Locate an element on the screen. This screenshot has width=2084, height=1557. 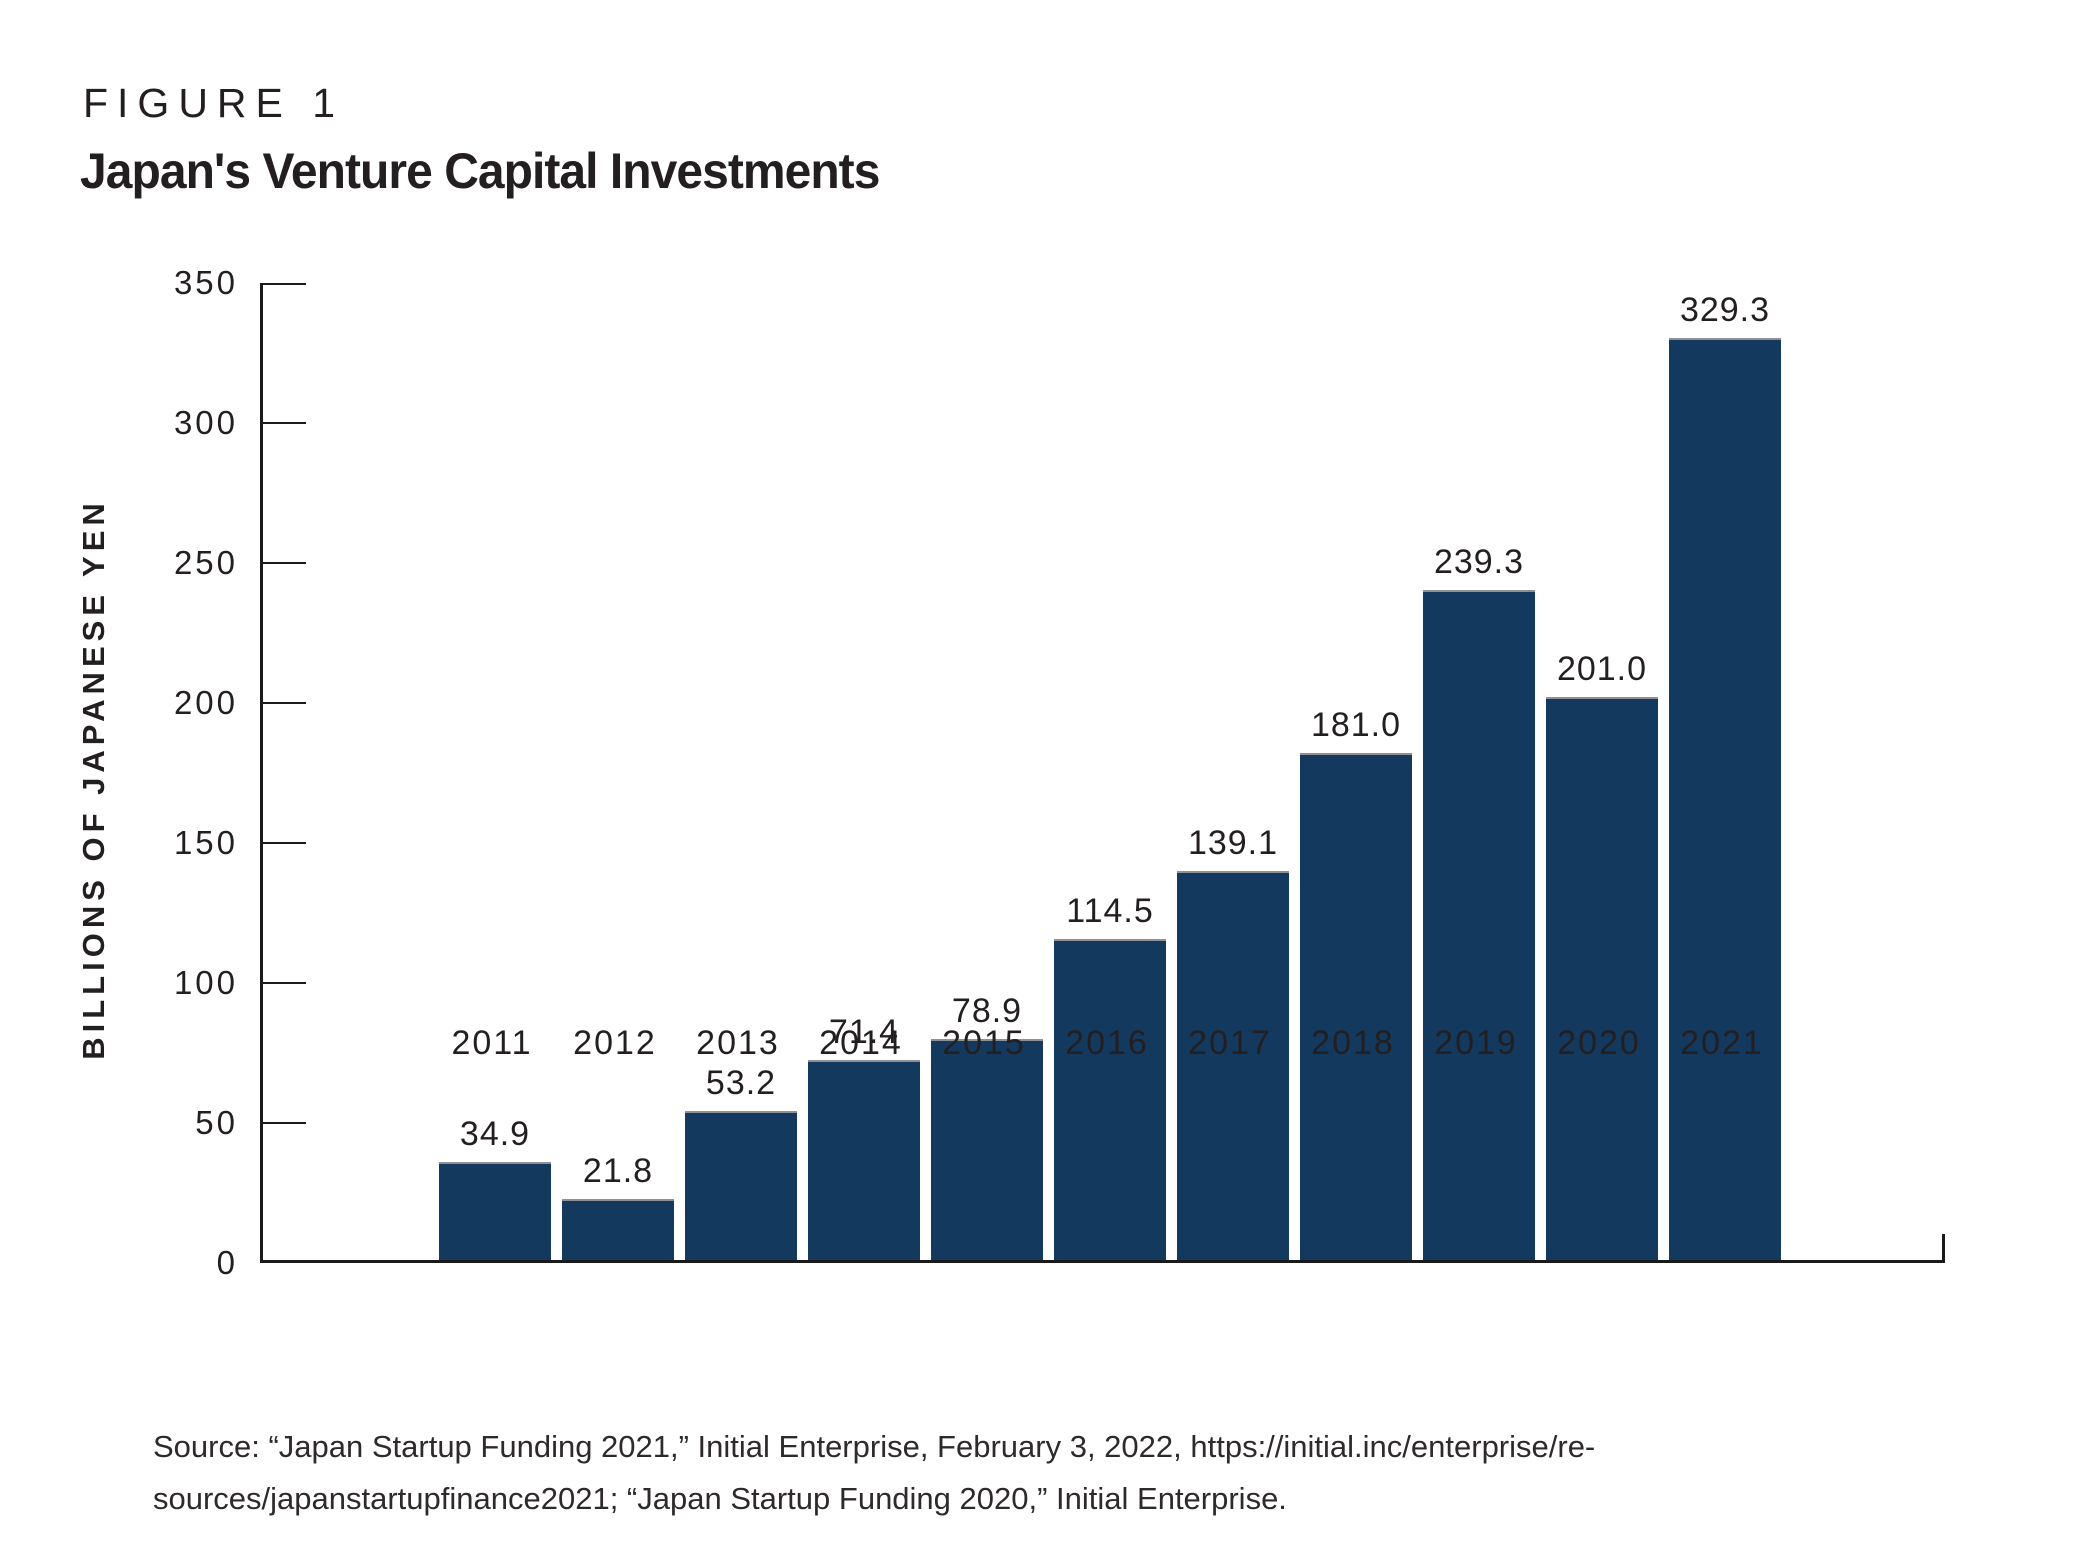
y-tick-label: 50 is located at coordinates (216, 1122).